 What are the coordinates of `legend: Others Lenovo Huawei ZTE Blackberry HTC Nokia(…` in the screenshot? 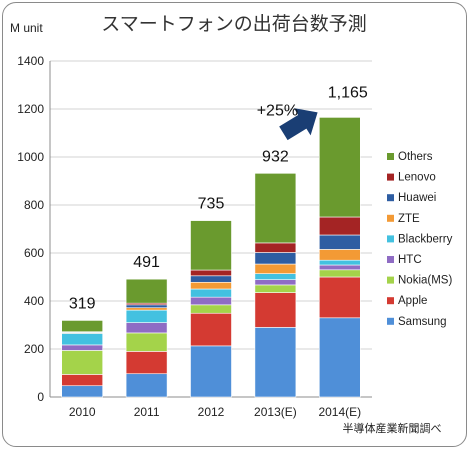 It's located at (420, 239).